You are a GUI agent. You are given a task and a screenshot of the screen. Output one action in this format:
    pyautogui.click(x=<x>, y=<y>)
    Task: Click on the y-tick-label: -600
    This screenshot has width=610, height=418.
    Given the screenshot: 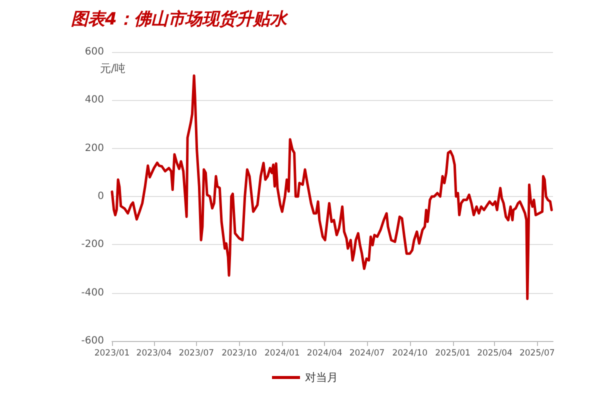 What is the action you would take?
    pyautogui.click(x=92, y=341)
    